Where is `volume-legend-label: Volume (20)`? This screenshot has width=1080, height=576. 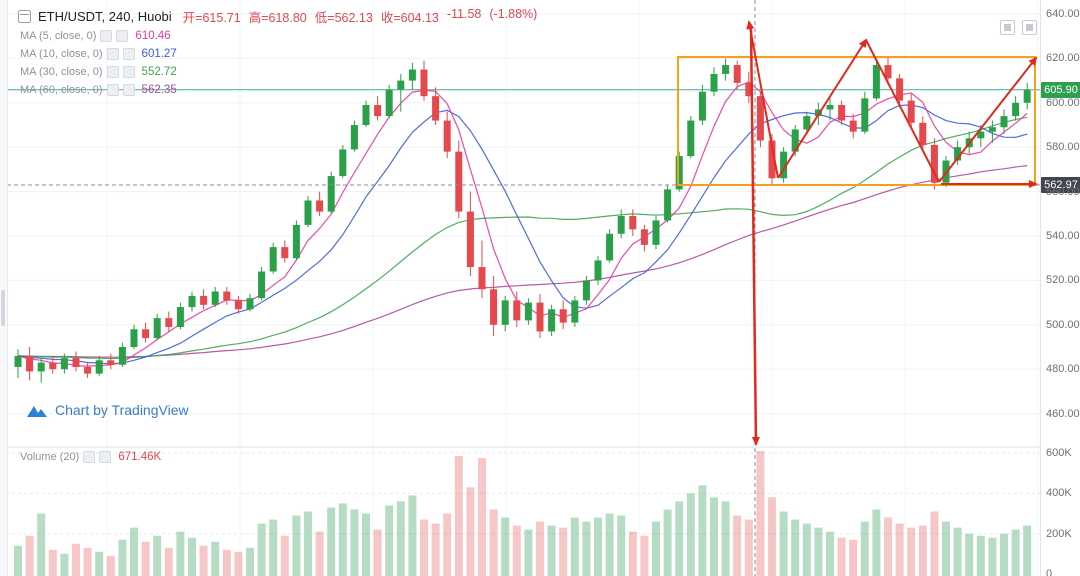 volume-legend-label: Volume (20) is located at coordinates (50, 457).